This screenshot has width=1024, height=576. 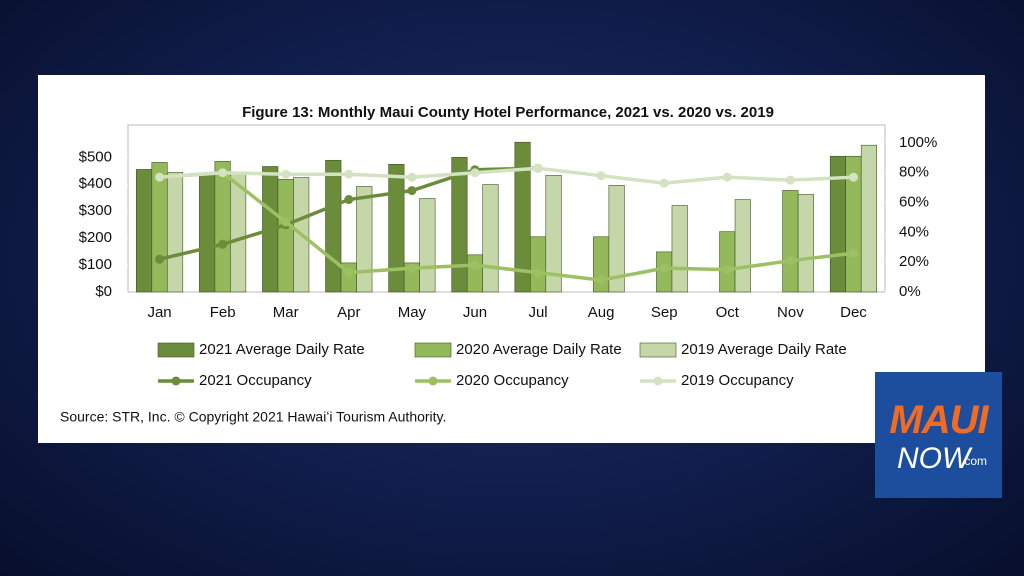 I want to click on y-tick-label: $400, so click(x=95, y=183).